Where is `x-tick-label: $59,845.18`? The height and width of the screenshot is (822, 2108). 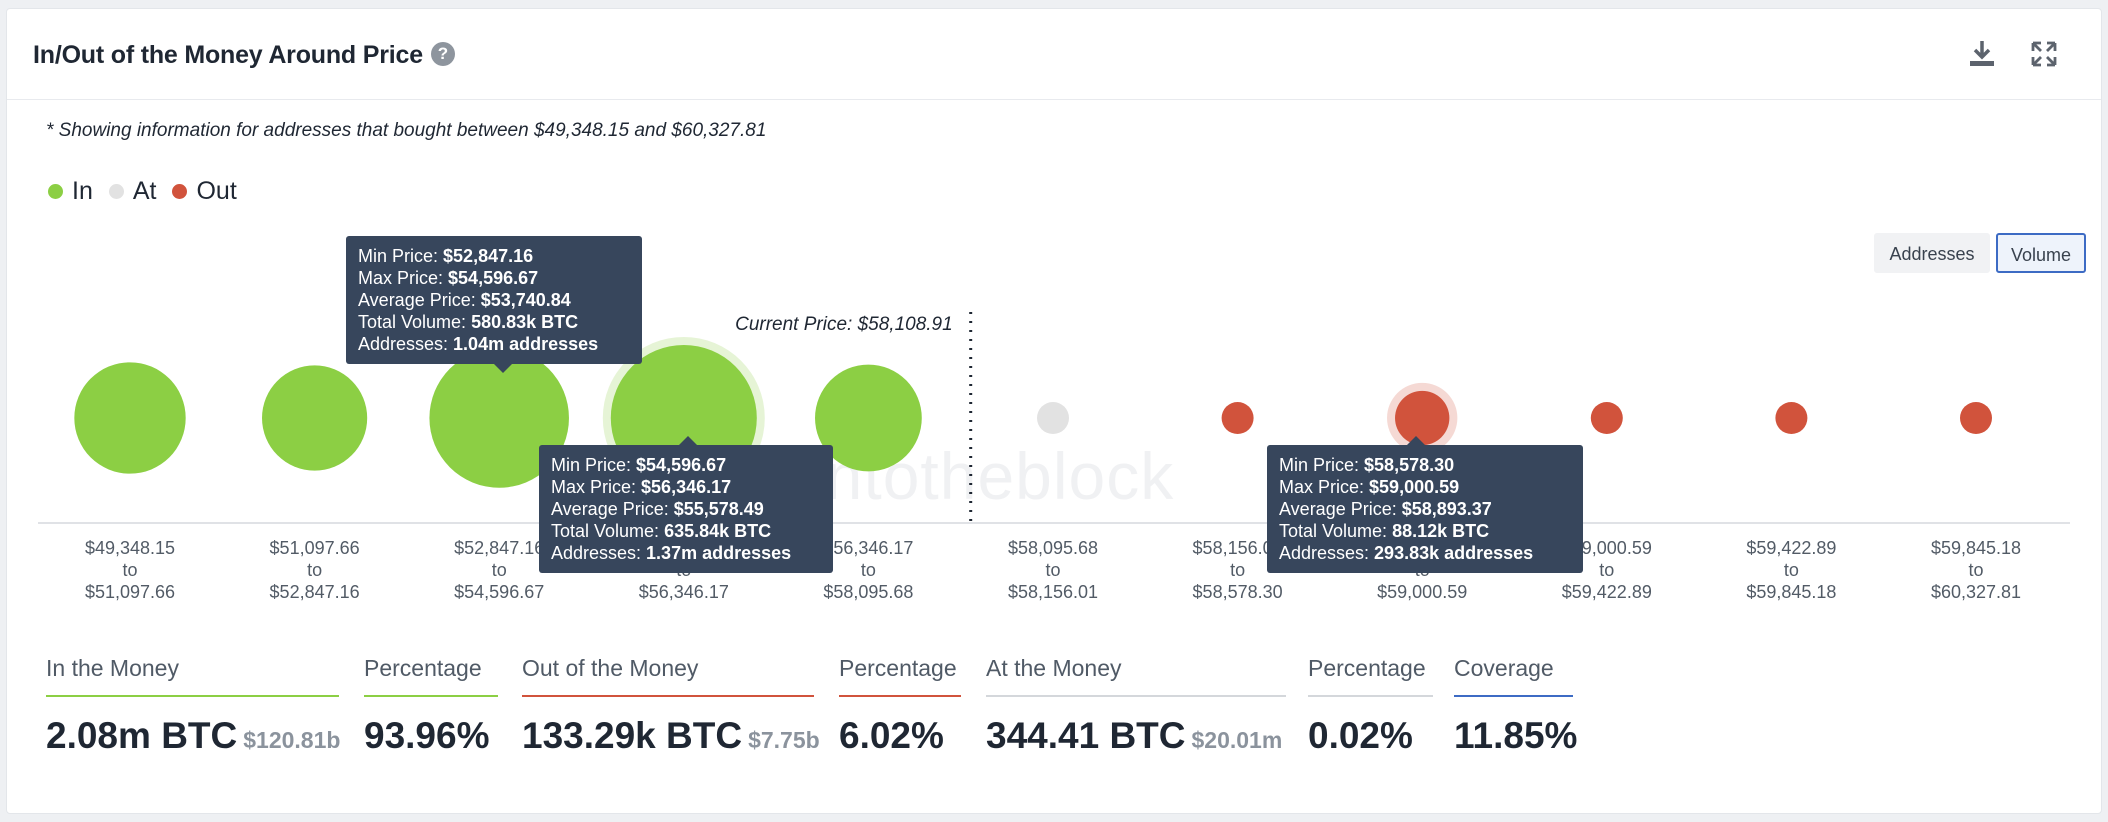 x-tick-label: $59,845.18 is located at coordinates (1976, 548).